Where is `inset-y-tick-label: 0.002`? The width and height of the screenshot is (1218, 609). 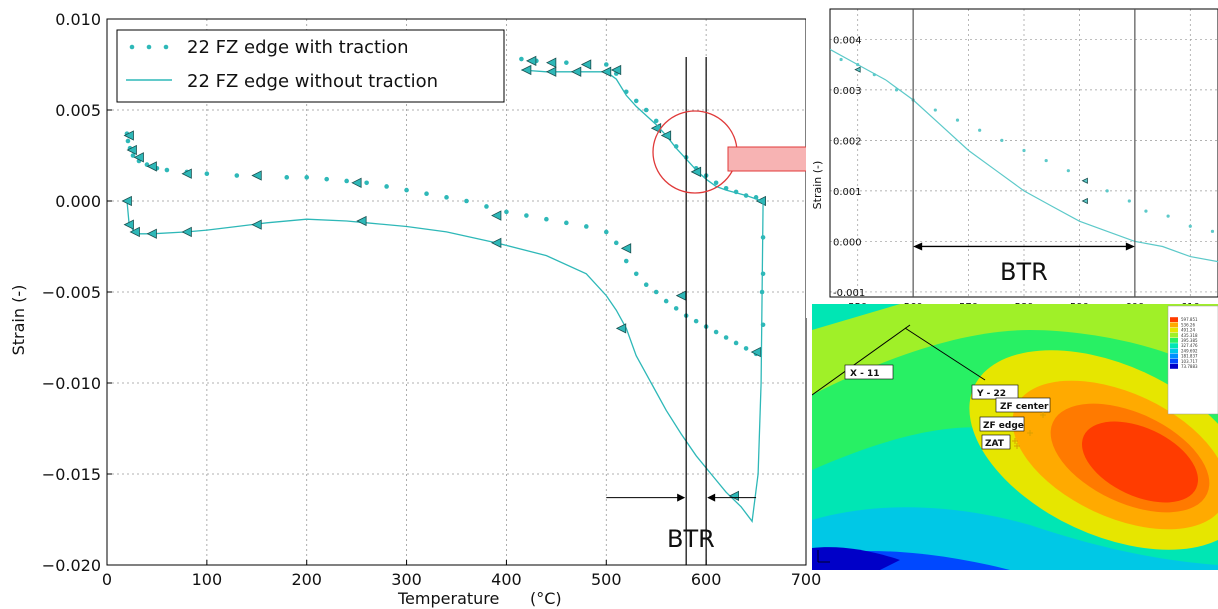
inset-y-tick-label: 0.002 is located at coordinates (847, 141).